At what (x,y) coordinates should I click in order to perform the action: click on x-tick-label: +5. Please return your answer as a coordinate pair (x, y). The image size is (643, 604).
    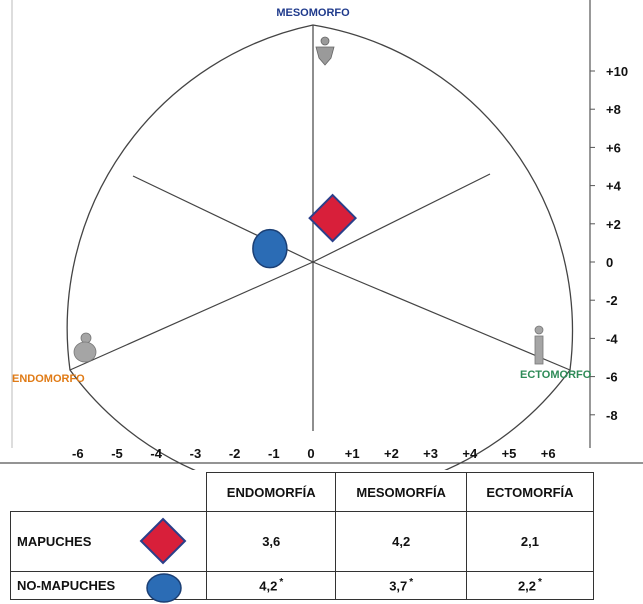
    Looking at the image, I should click on (509, 453).